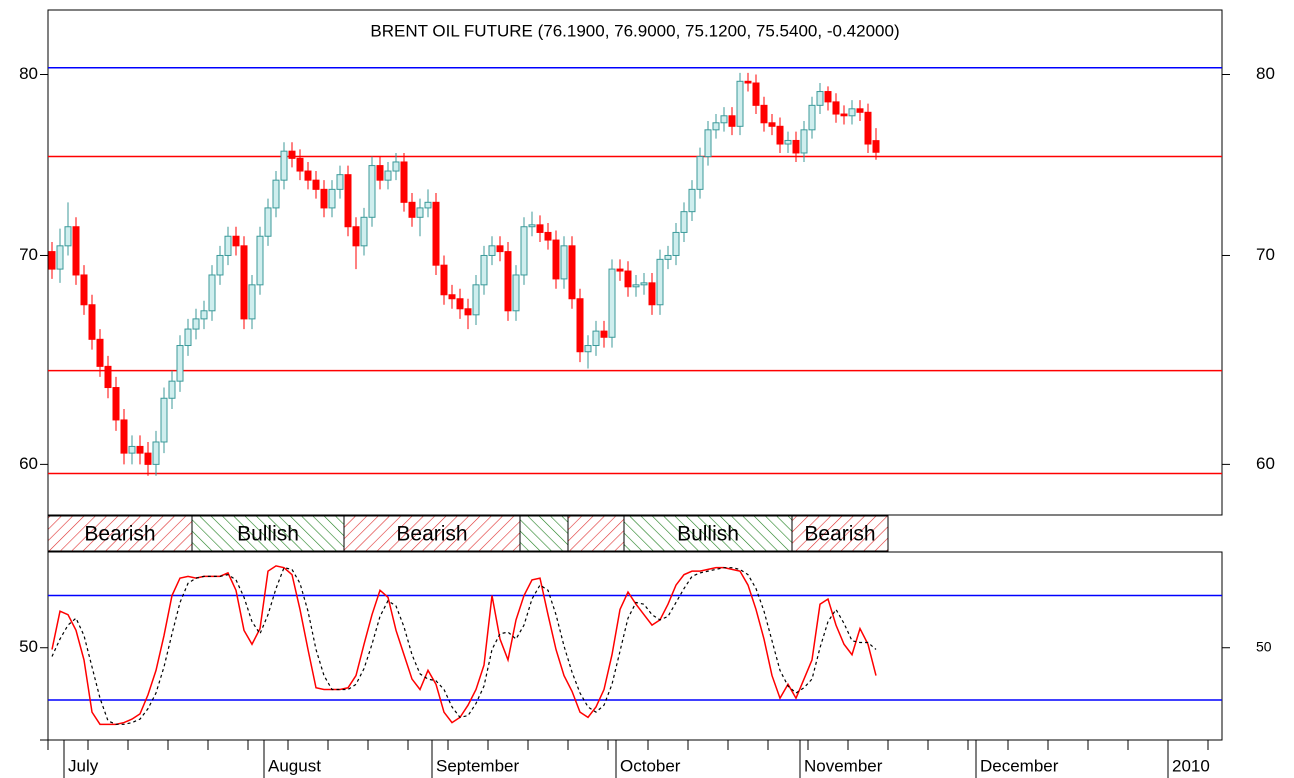  Describe the element at coordinates (83, 765) in the screenshot. I see `x-tick-label: July` at that location.